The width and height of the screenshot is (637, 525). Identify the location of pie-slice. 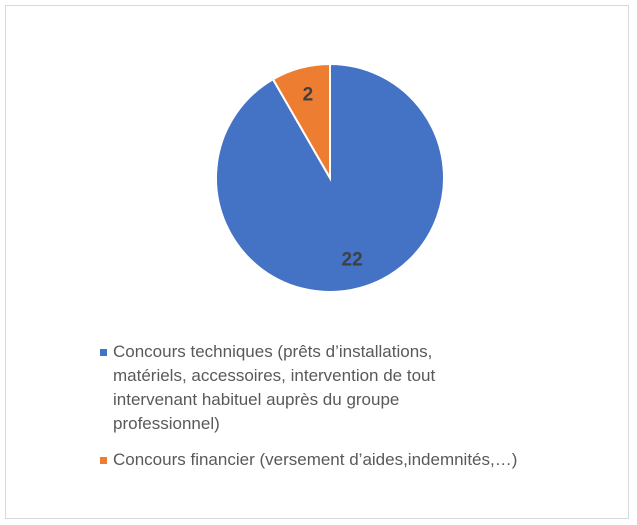
(301, 122).